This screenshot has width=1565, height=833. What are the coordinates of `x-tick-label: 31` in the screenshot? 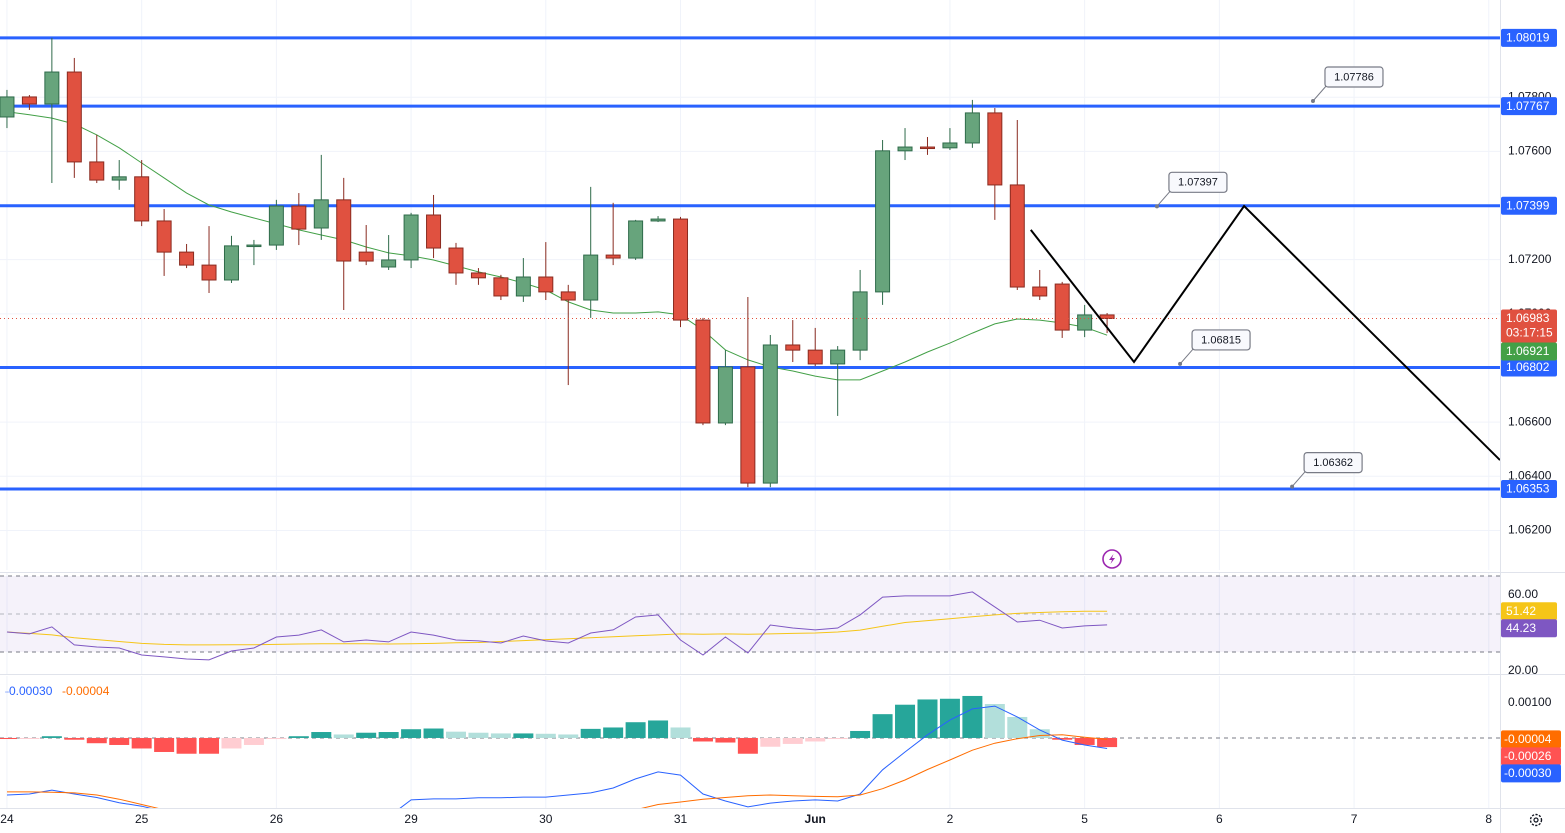 It's located at (681, 819).